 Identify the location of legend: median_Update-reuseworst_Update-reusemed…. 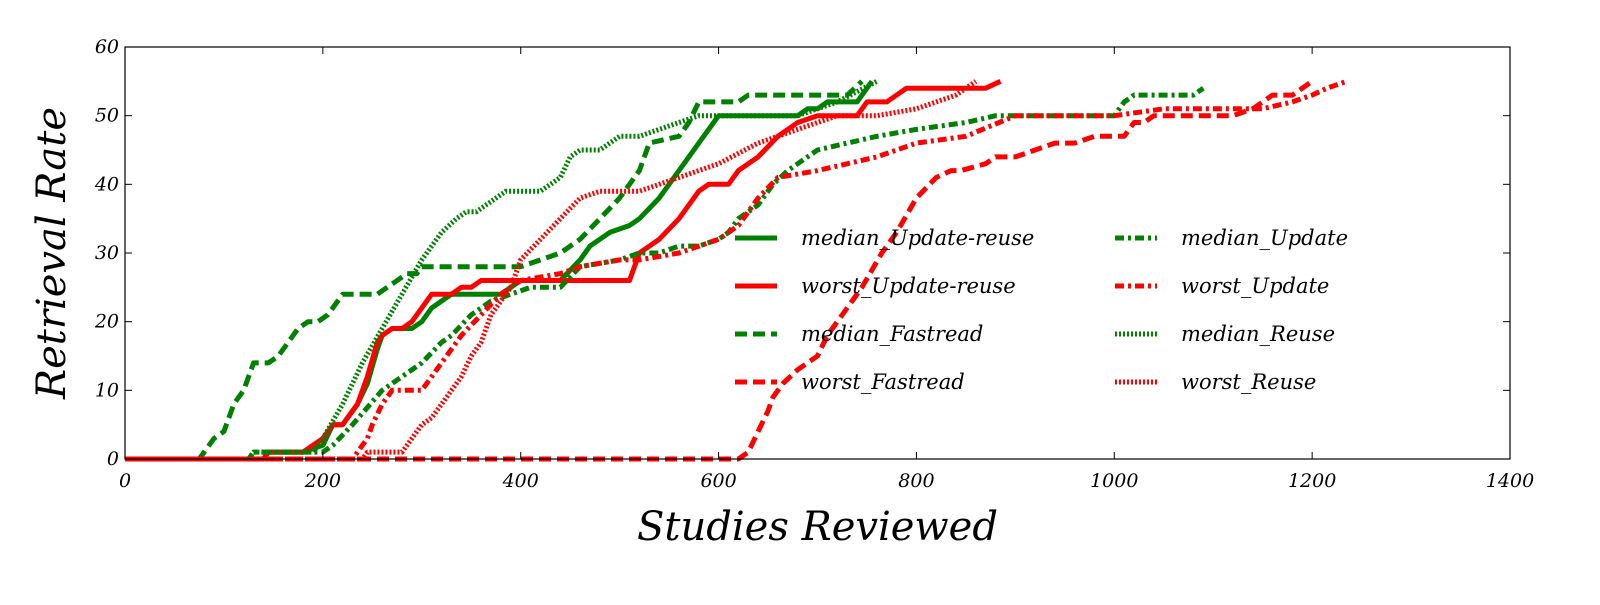
(1041, 310).